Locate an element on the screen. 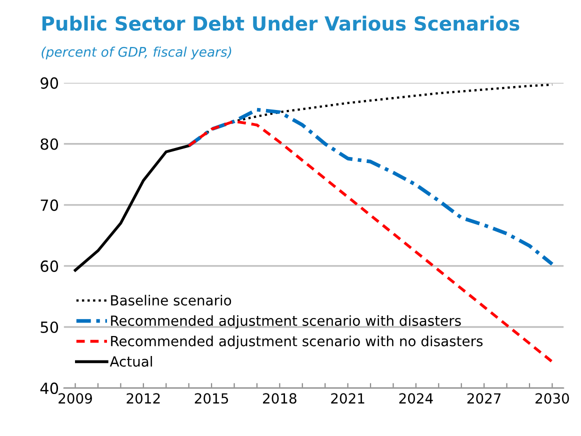  x-tick-label: 2015 is located at coordinates (211, 398).